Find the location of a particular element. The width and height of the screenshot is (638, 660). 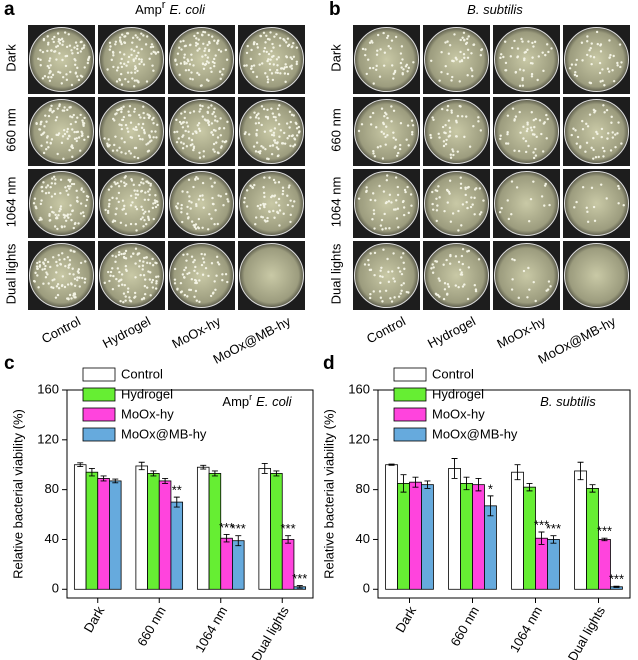

bar is located at coordinates (153, 531).